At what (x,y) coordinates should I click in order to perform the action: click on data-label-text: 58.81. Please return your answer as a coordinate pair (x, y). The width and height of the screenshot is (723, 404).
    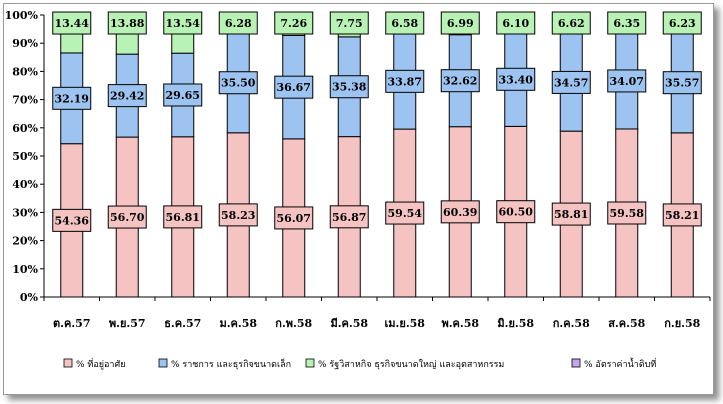
    Looking at the image, I should click on (571, 214).